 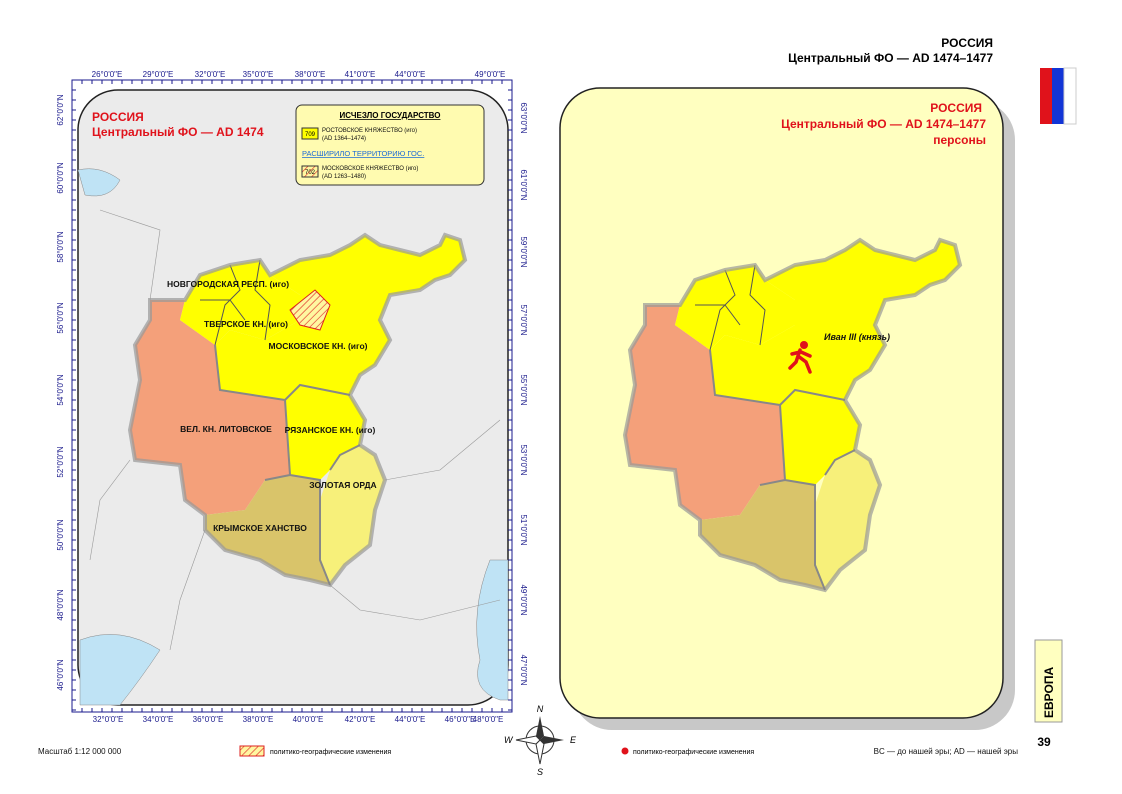 I want to click on person-icon, so click(x=800, y=357).